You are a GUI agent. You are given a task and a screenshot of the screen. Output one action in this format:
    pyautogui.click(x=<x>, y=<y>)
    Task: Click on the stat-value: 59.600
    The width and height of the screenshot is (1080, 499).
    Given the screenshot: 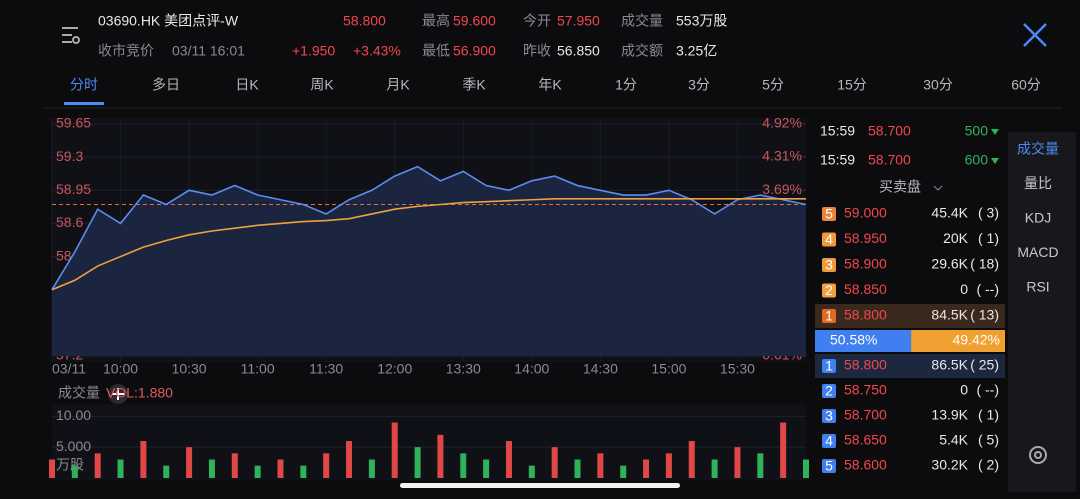 What is the action you would take?
    pyautogui.click(x=474, y=21)
    